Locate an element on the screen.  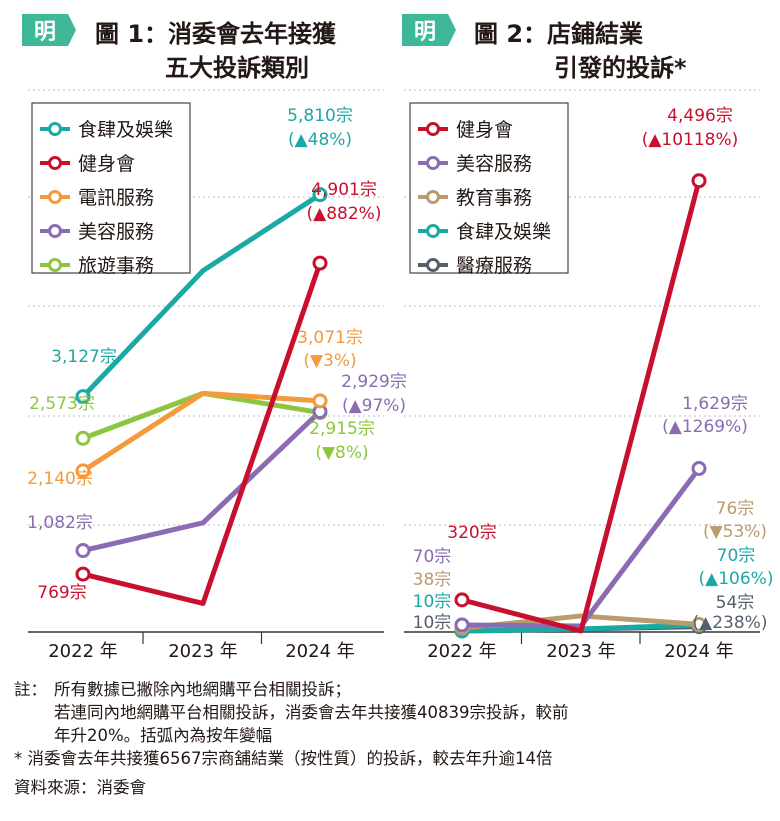
chart1-data-label-2: (▲48%) is located at coordinates (320, 140).